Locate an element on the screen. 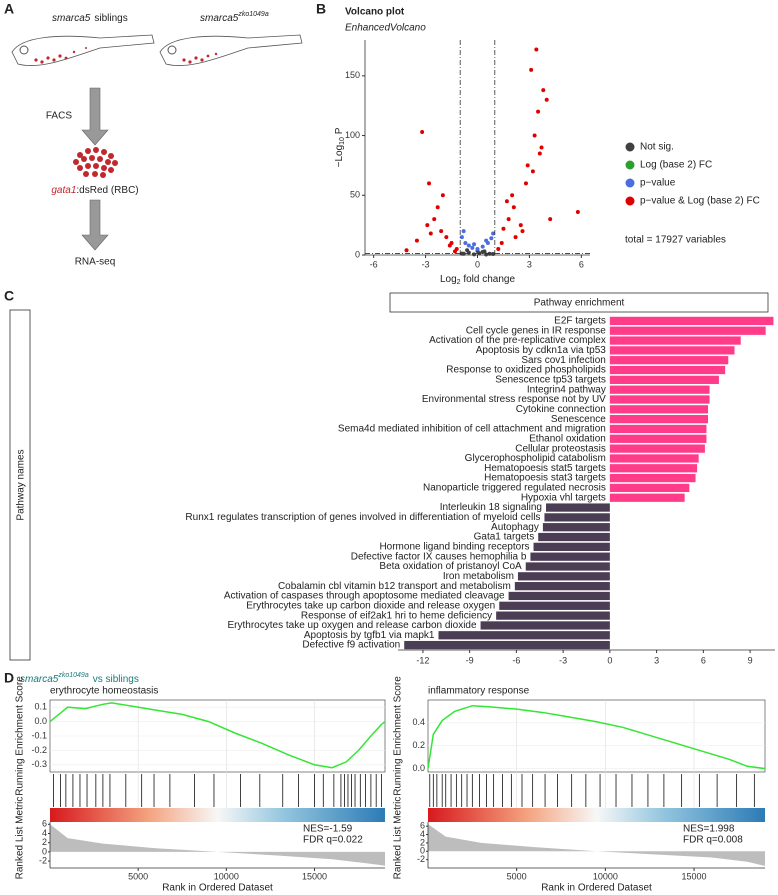 The height and width of the screenshot is (895, 778). side-box is located at coordinates (20, 485).